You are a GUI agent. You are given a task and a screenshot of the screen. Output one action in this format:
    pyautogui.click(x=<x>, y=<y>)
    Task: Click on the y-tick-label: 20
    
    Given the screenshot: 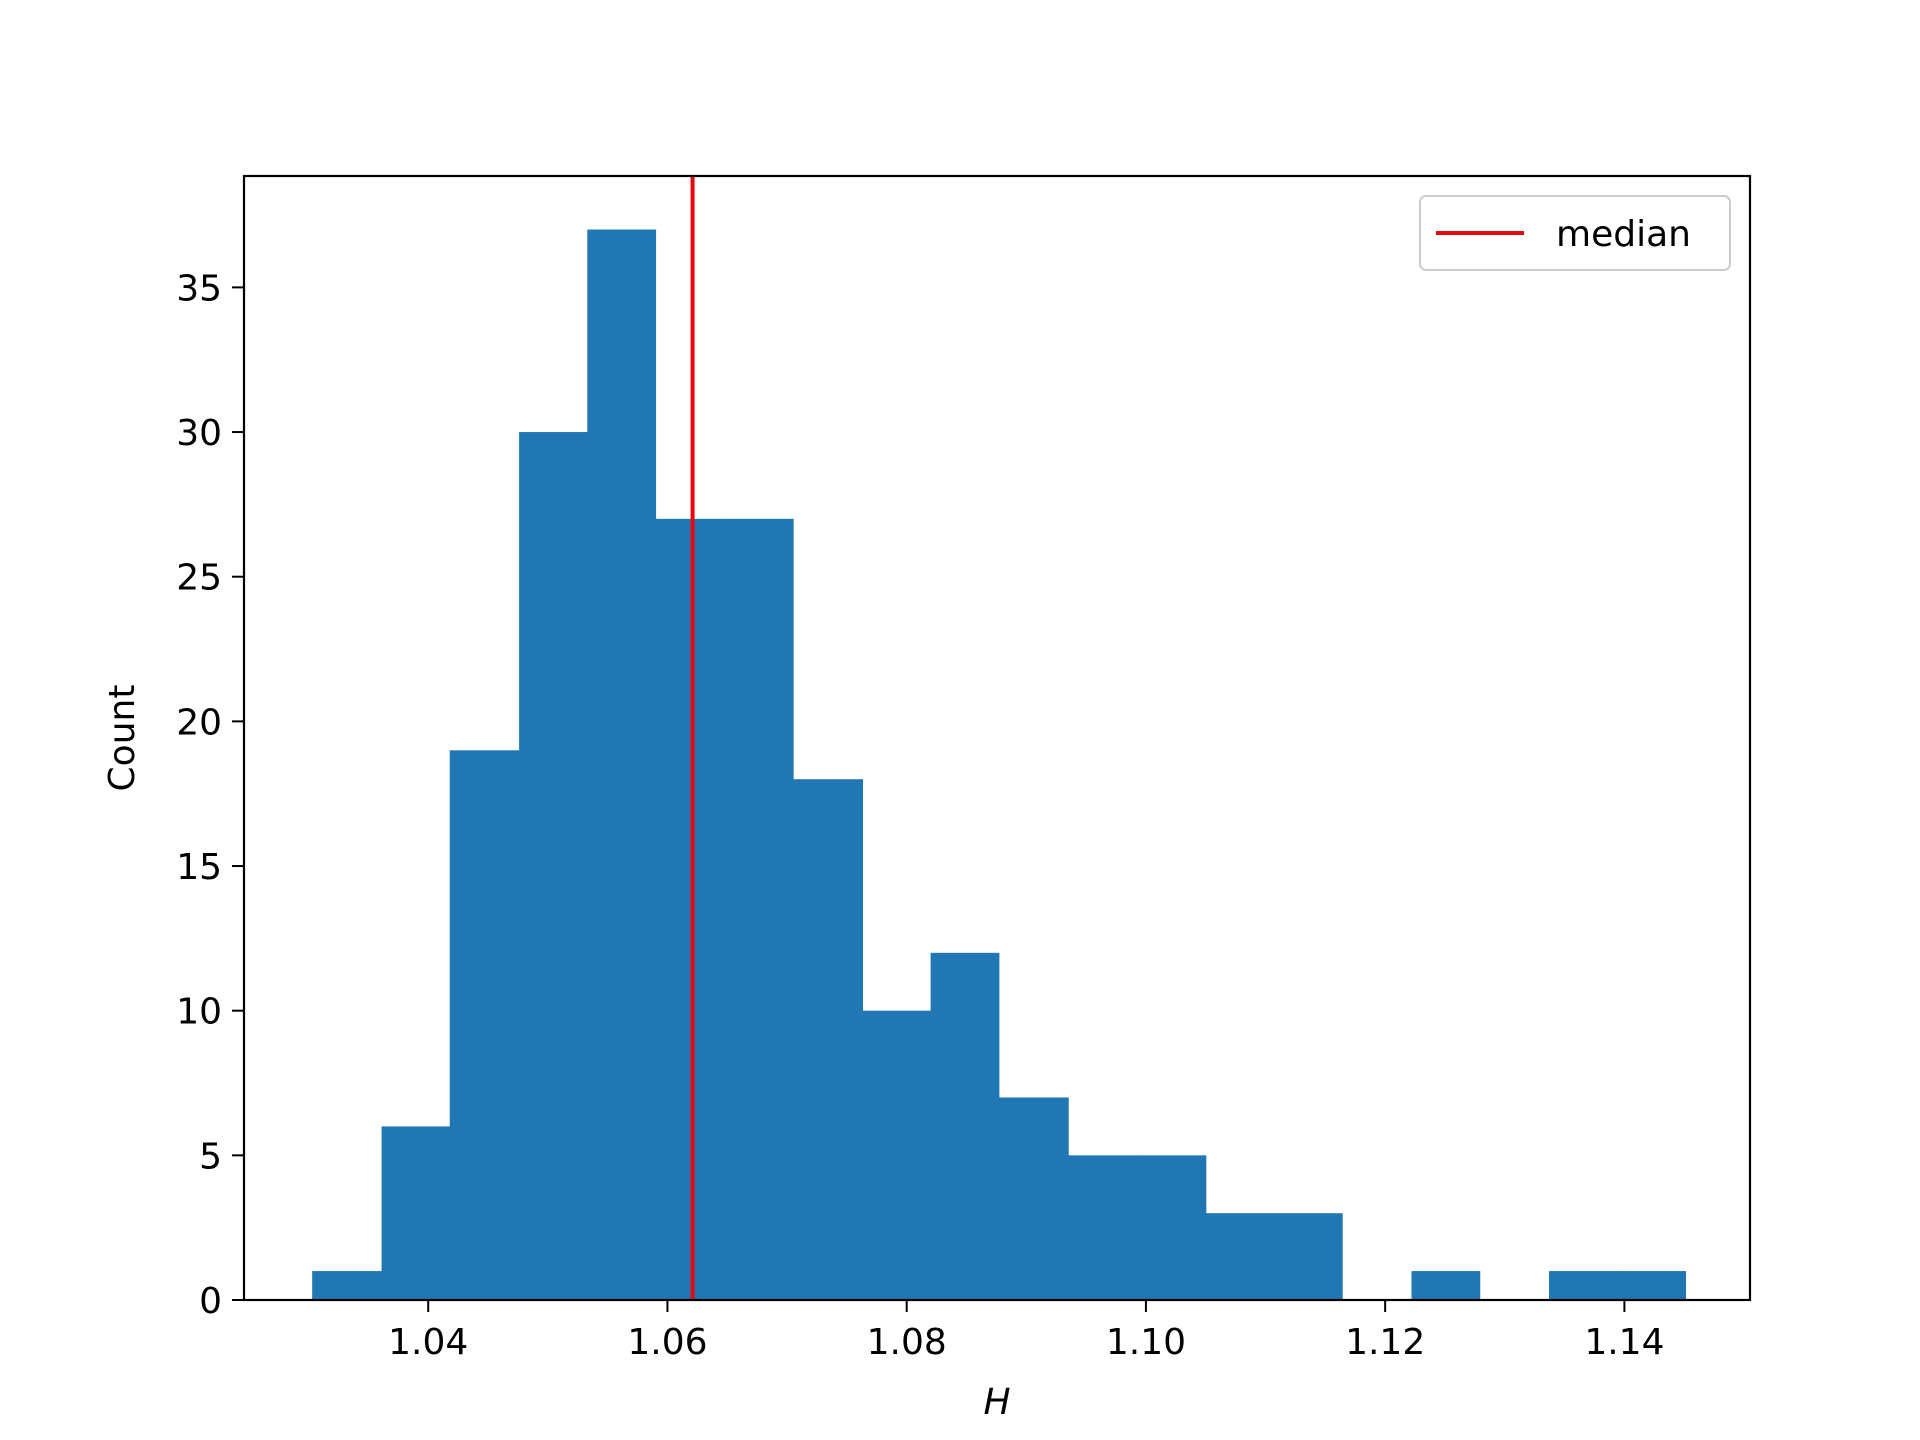 What is the action you would take?
    pyautogui.click(x=199, y=722)
    